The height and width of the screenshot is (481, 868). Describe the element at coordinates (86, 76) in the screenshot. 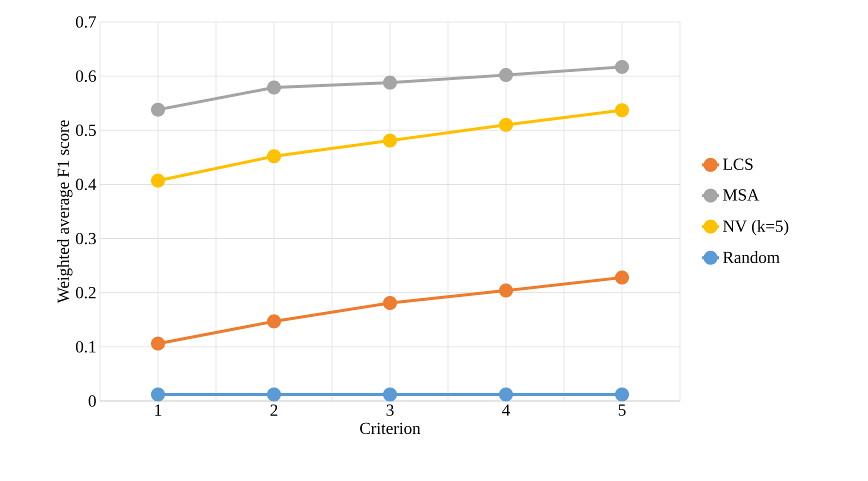

I see `y-tick-label: 0.6` at that location.